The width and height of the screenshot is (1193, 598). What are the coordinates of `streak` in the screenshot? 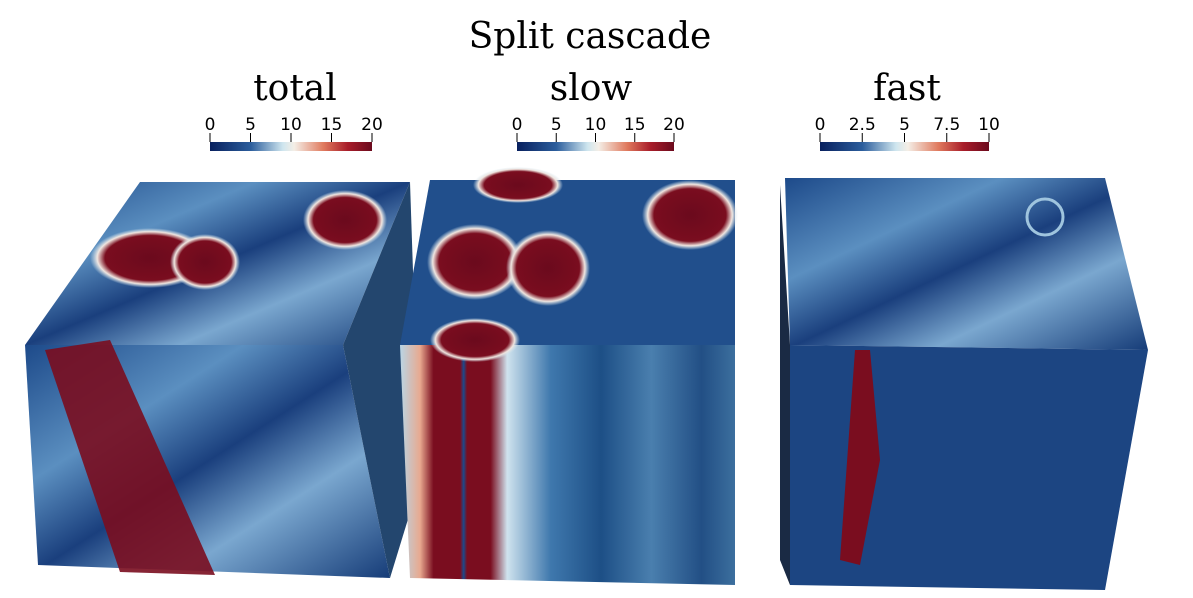 It's located at (860, 457).